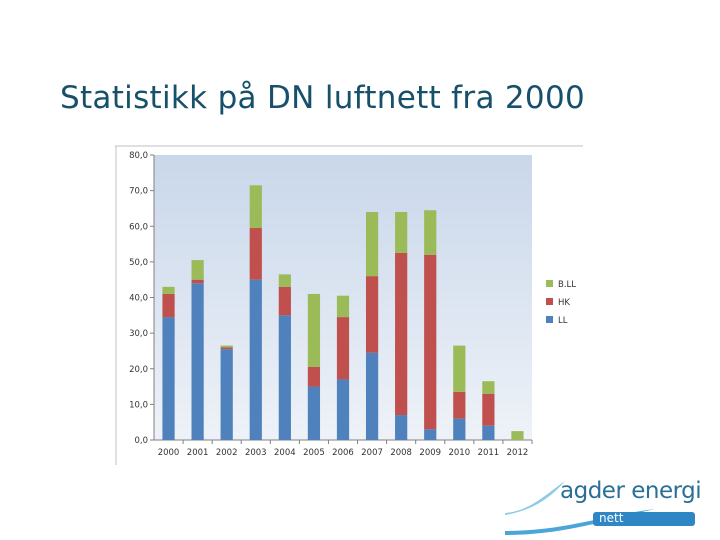  What do you see at coordinates (430, 232) in the screenshot?
I see `bar-bll-2009` at bounding box center [430, 232].